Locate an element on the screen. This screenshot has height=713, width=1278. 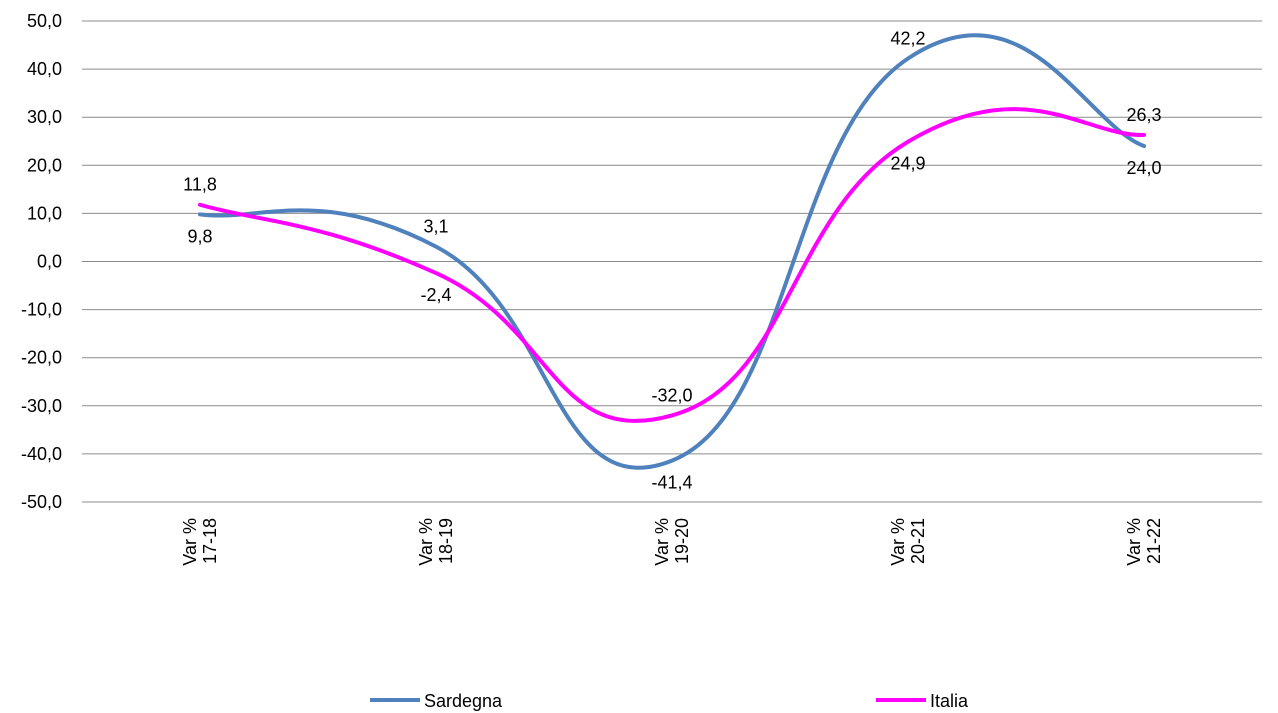
y-tick-label: 30,0 is located at coordinates (44, 117).